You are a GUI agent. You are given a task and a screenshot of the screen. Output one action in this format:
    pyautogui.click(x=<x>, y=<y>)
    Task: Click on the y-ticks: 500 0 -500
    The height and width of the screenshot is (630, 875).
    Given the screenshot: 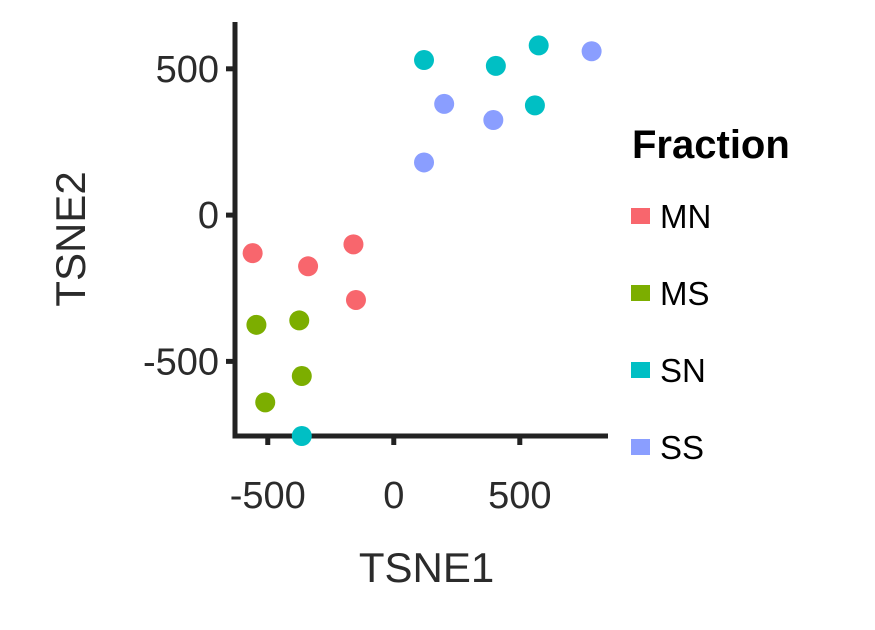 What is the action you would take?
    pyautogui.click(x=189, y=216)
    